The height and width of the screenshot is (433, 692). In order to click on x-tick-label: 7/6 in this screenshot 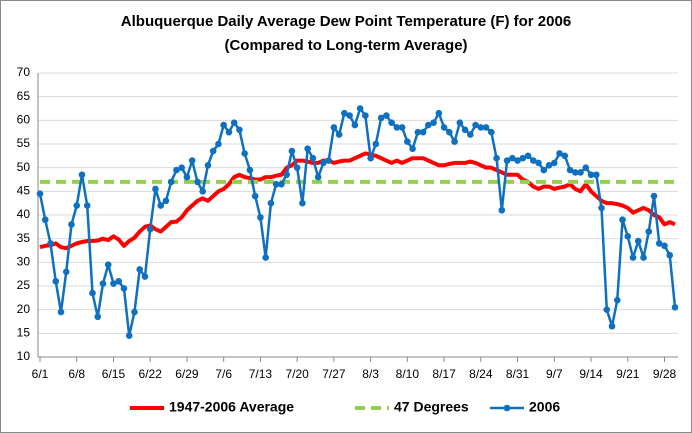, I will do `click(223, 374)`.